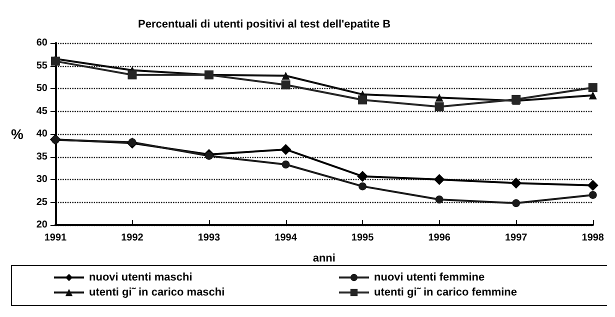 The height and width of the screenshot is (317, 615). Describe the element at coordinates (429, 278) in the screenshot. I see `legend-label: nuovi utenti femmine` at that location.